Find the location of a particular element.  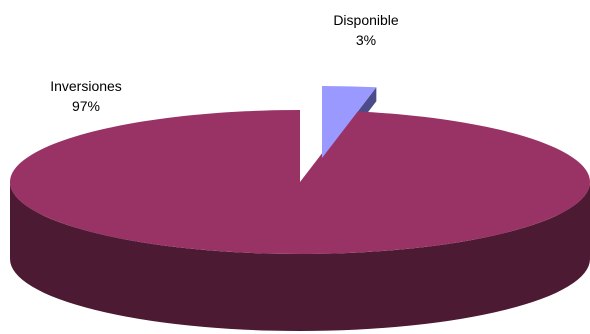

slice-disponible is located at coordinates (349, 122).